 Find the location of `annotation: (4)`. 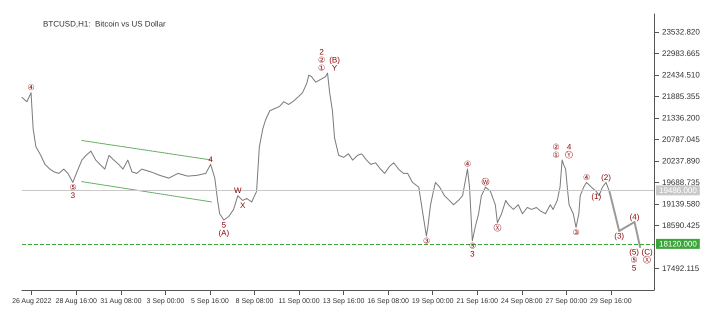

annotation: (4) is located at coordinates (635, 217).